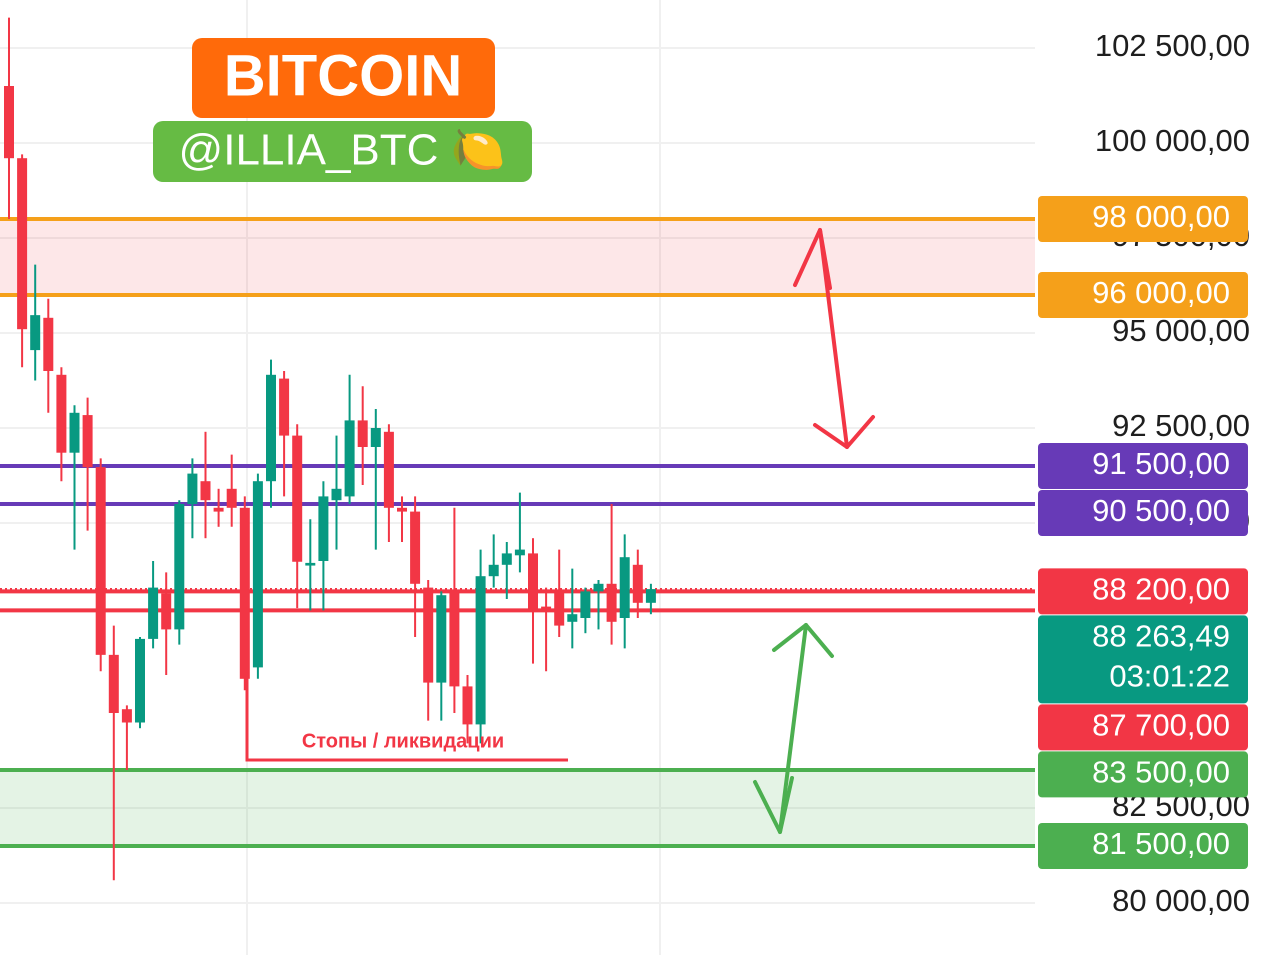  I want to click on subtitle-badge, so click(342, 151).